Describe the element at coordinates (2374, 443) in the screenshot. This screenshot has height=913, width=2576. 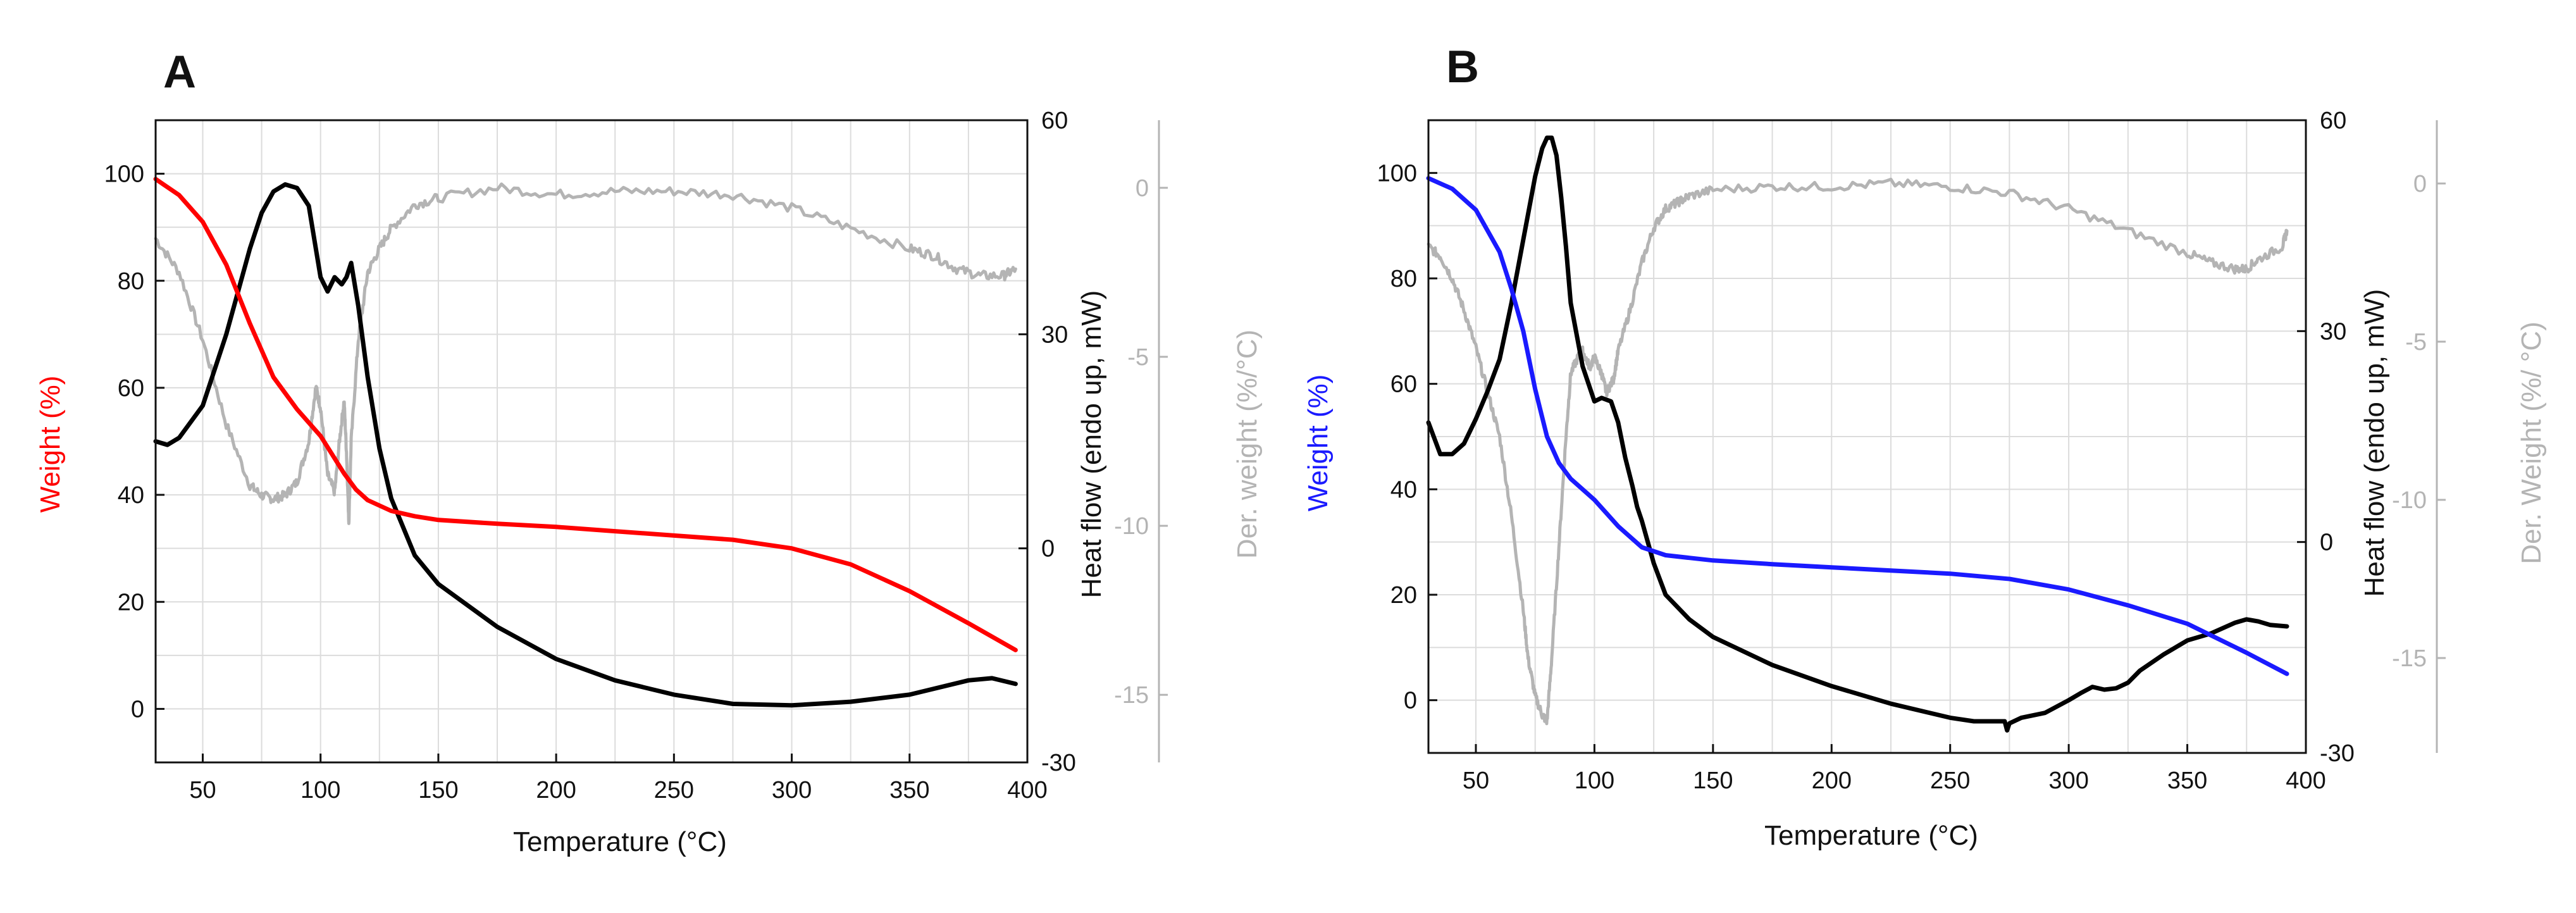
I see `panel-b-heat-flow-axis-title: Heat flow (endo up, mW)` at that location.